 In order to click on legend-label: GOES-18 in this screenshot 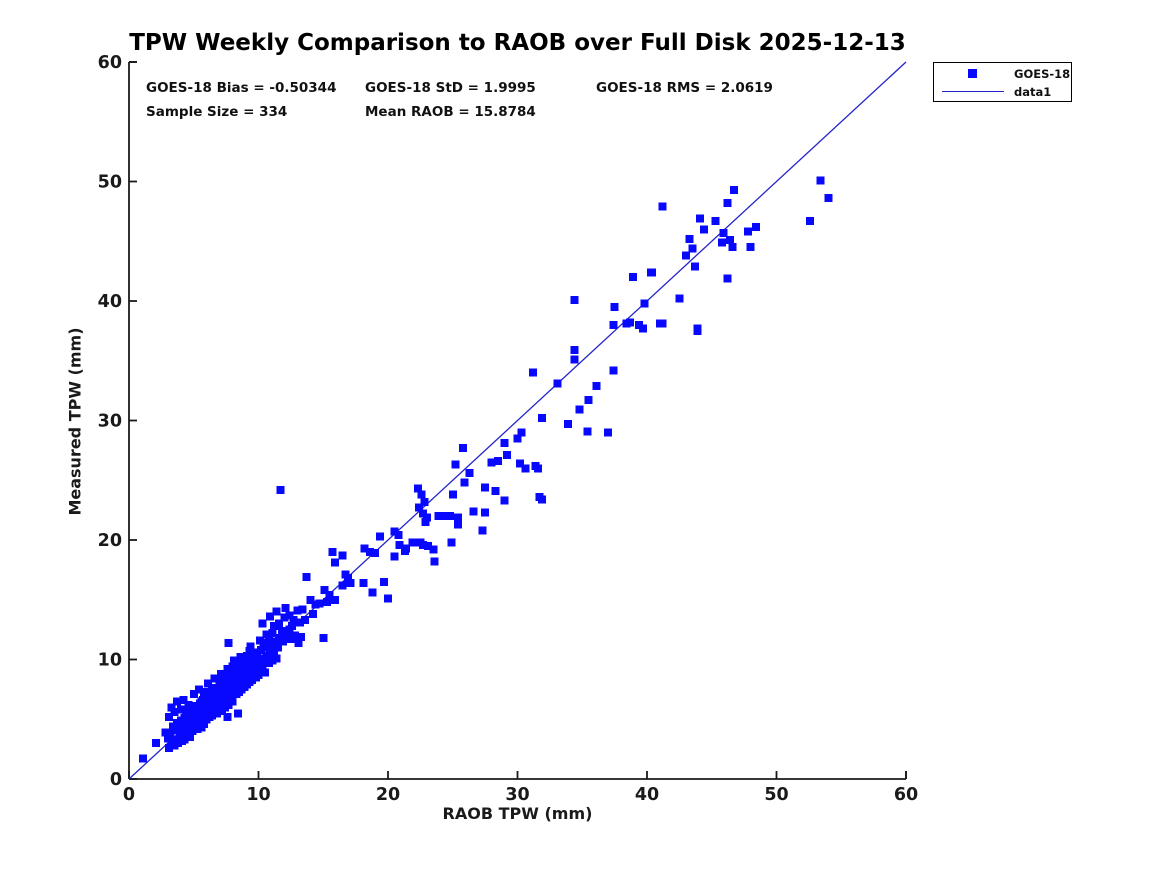, I will do `click(1042, 74)`.